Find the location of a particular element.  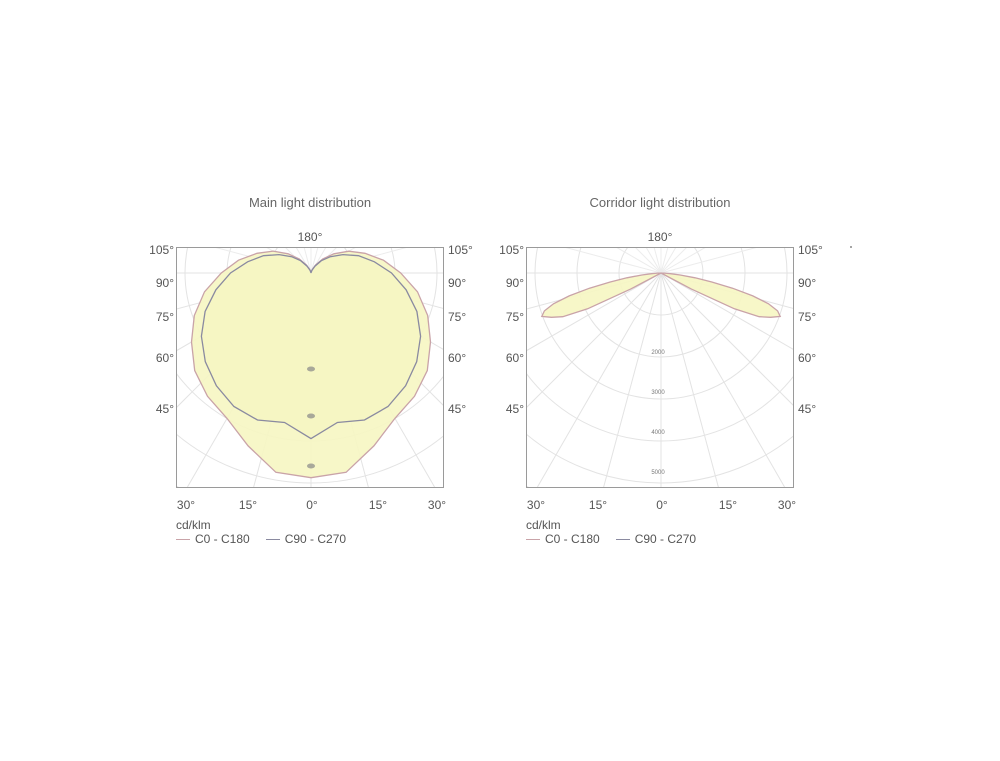

series-curve-c0-c180 is located at coordinates (661, 295).